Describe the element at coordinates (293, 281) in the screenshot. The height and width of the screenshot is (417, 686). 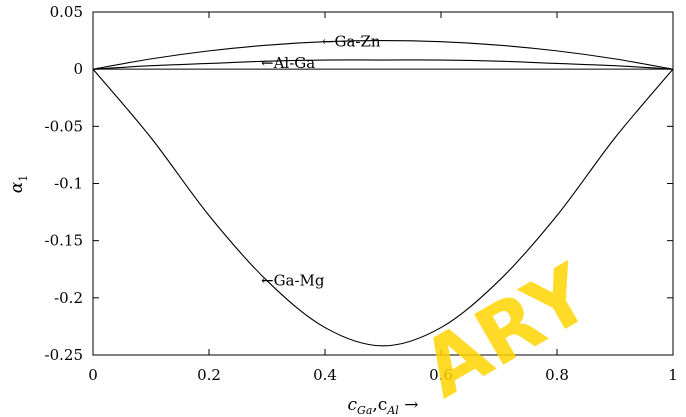
I see `series-annotation: ←Ga-Mg` at that location.